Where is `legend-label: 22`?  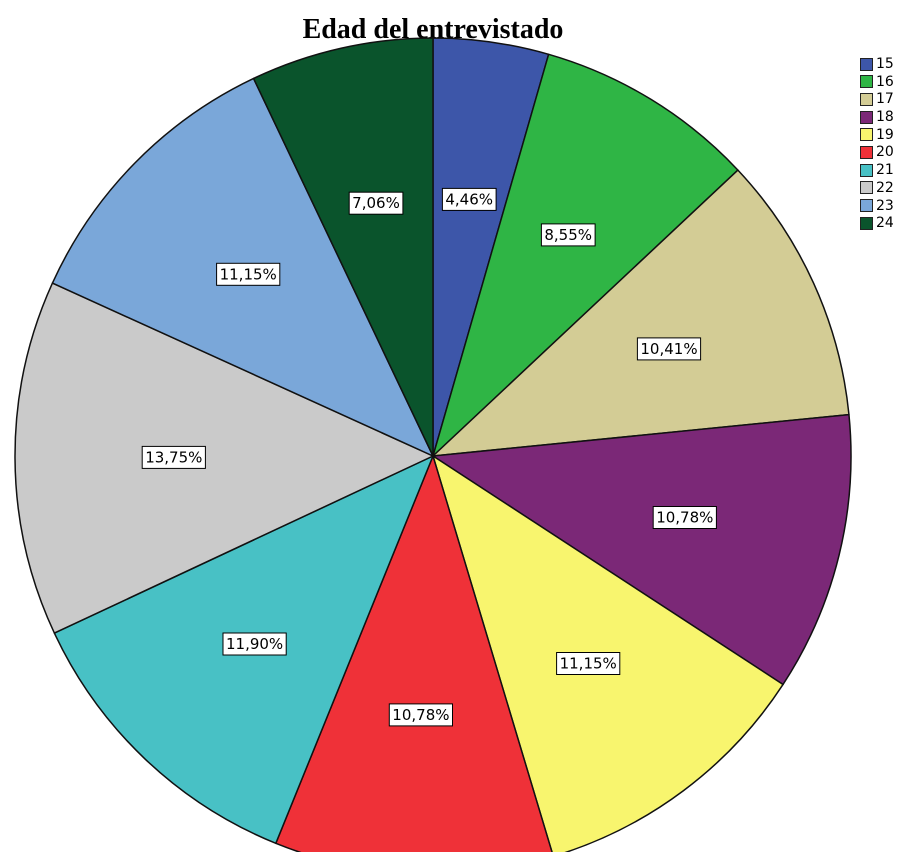 legend-label: 22 is located at coordinates (885, 187).